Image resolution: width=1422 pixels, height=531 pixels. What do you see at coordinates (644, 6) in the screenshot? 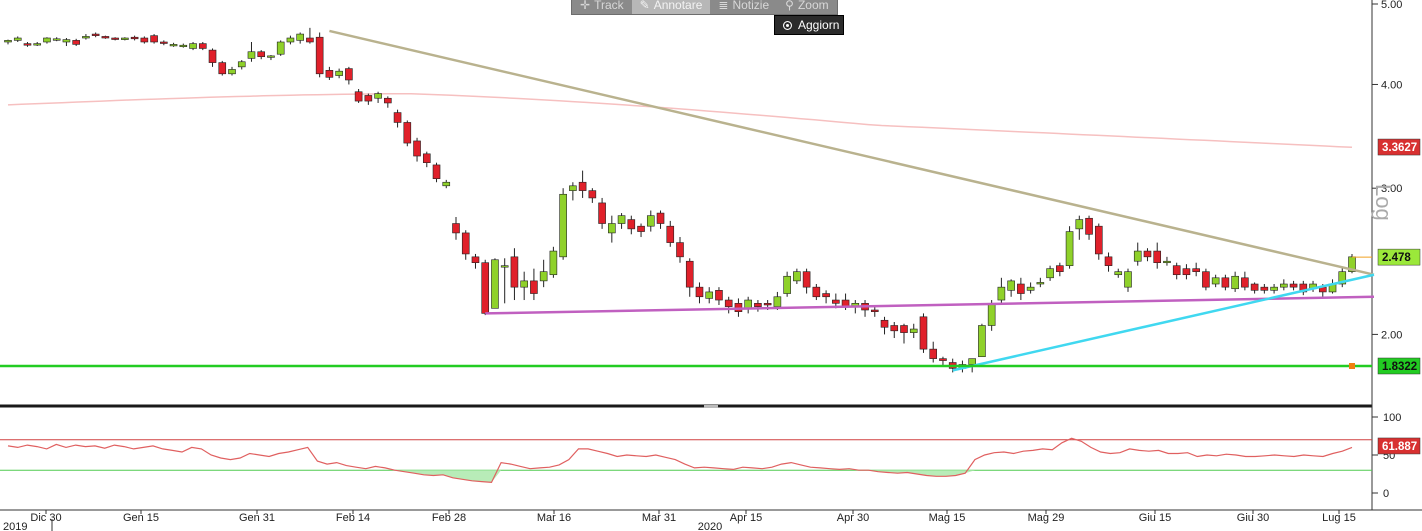
I see `pencil-icon: ✎` at bounding box center [644, 6].